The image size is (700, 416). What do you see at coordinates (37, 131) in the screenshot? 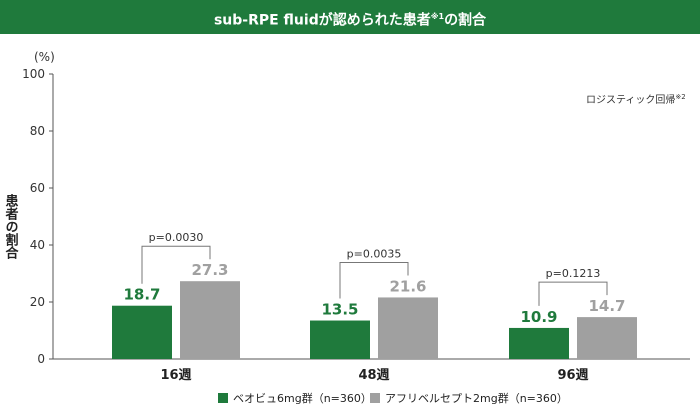
I see `y-tick-label-4: 80` at bounding box center [37, 131].